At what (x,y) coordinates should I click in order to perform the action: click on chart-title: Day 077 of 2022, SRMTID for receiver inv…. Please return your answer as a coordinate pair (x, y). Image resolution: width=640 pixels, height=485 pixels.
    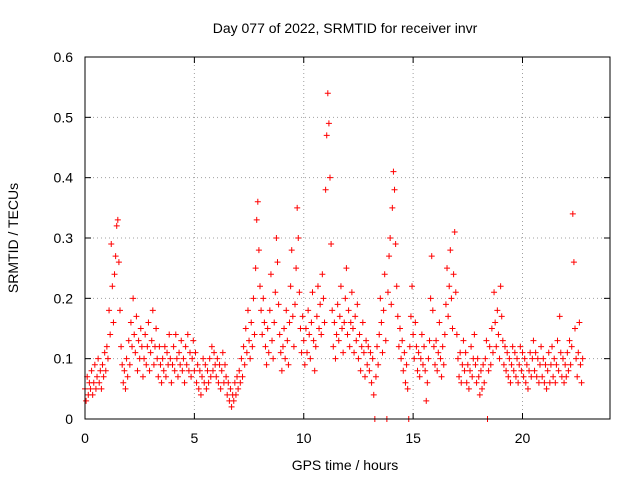
    Looking at the image, I should click on (345, 28).